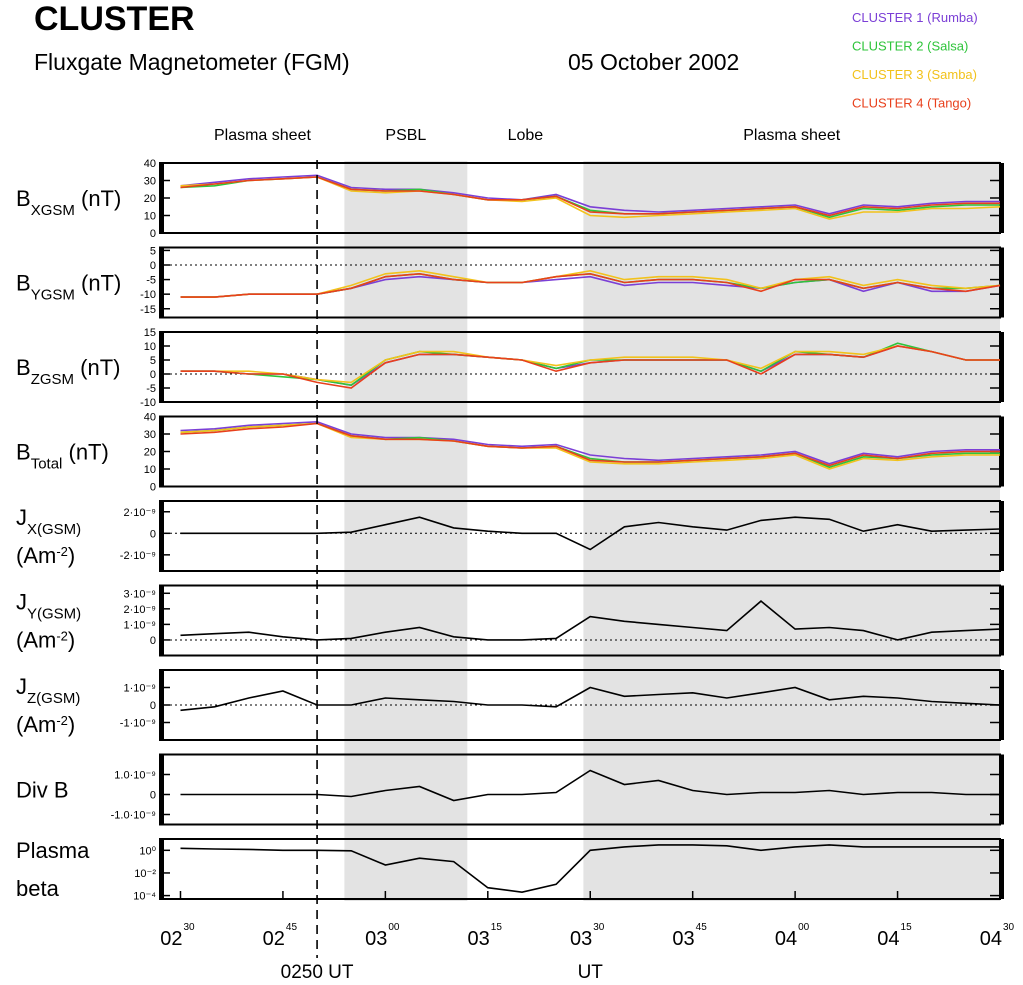 This screenshot has height=985, width=1023. I want to click on y-tick-label: 1·10⁻⁹, so click(139, 689).